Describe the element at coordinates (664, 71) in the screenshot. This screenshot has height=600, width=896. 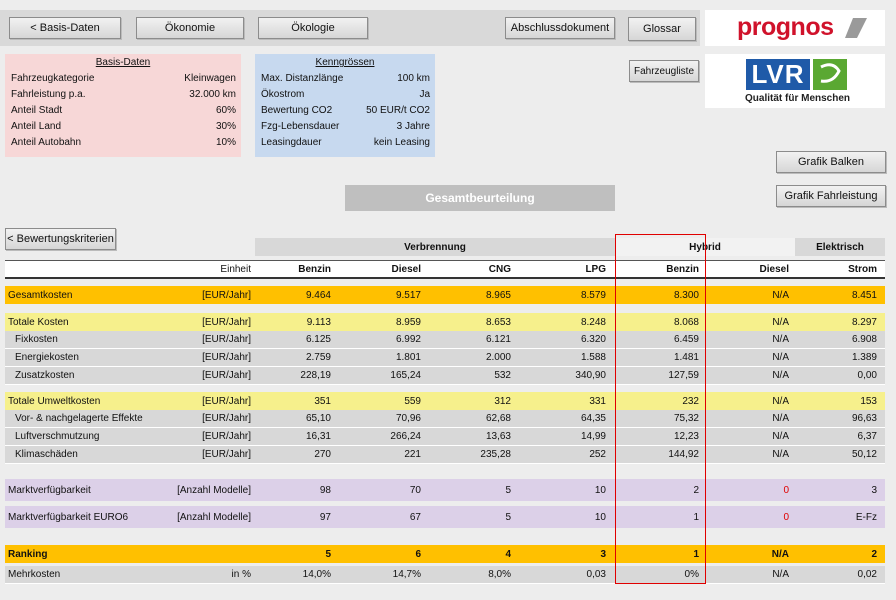
I see `fahrzeugliste-button: Fahrzeugliste` at that location.